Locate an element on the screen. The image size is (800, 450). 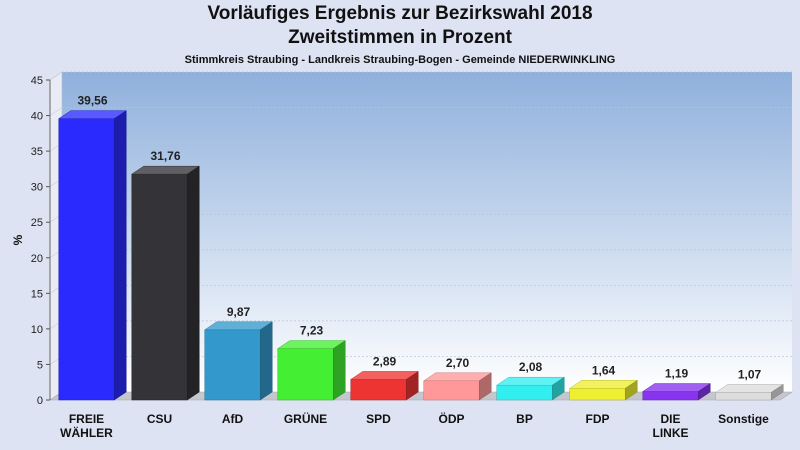
category-label-line: FDP is located at coordinates (598, 419).